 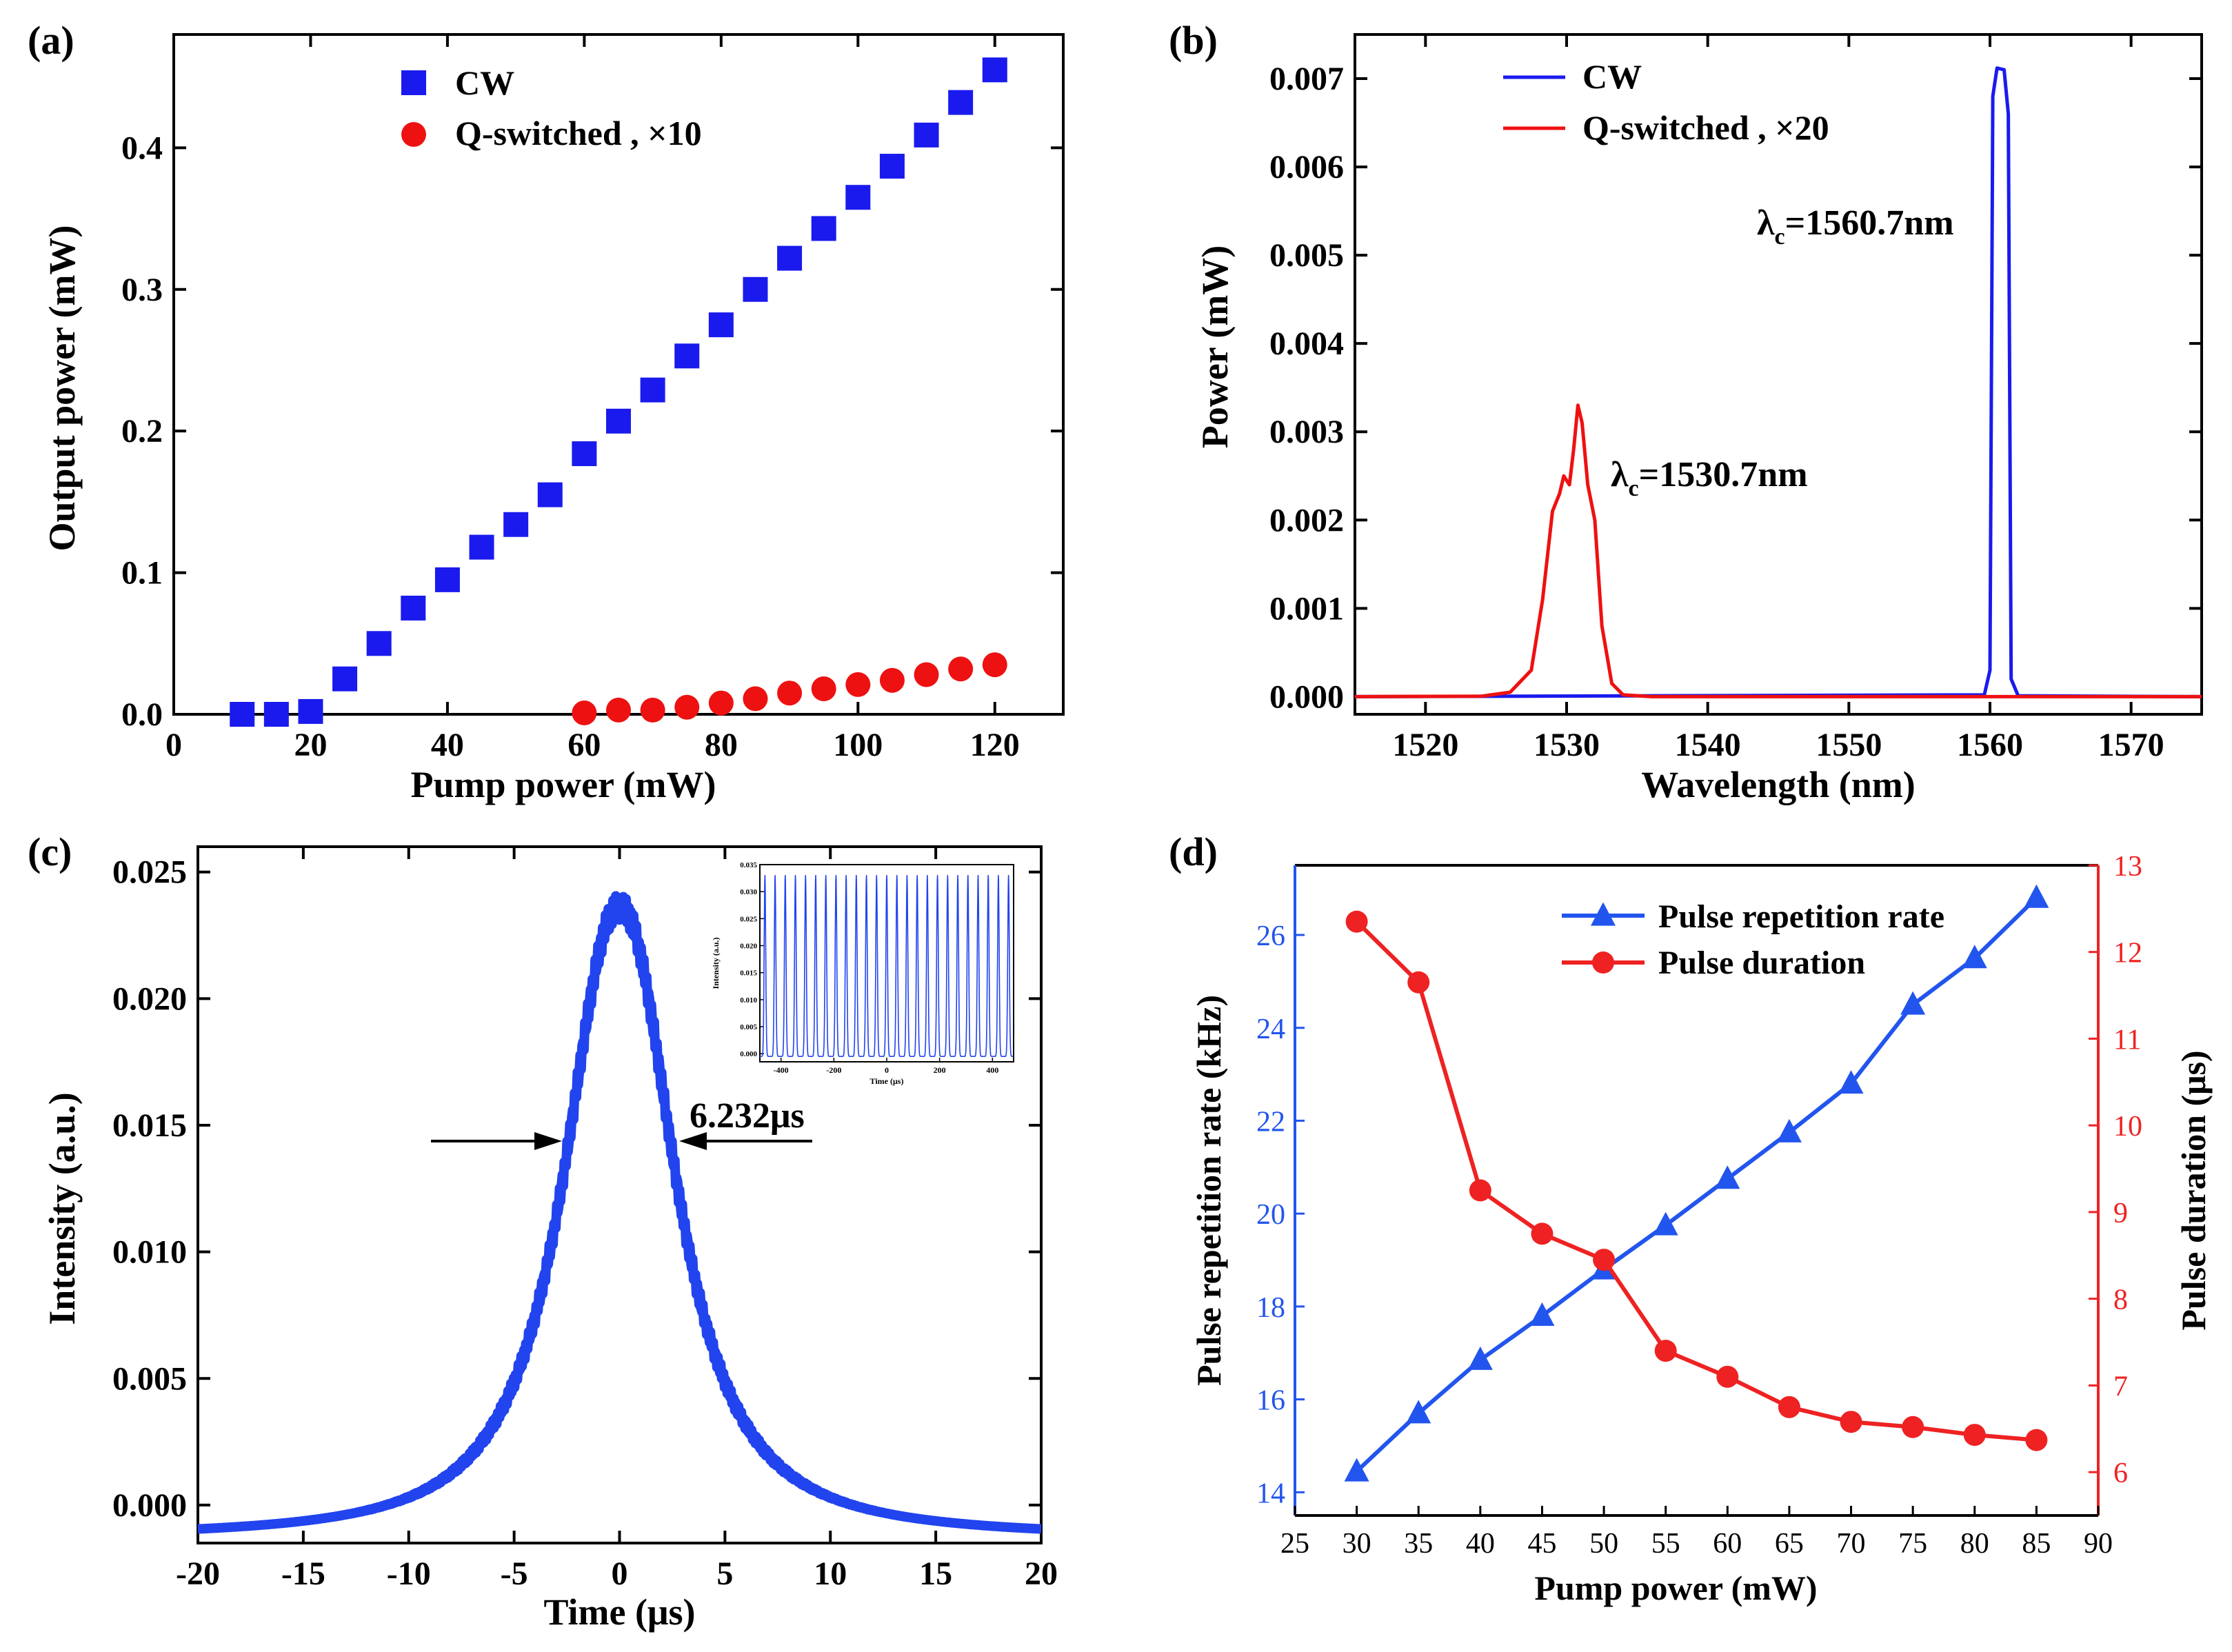 I want to click on panel-d-x-tick-label: 65, so click(x=1789, y=1544).